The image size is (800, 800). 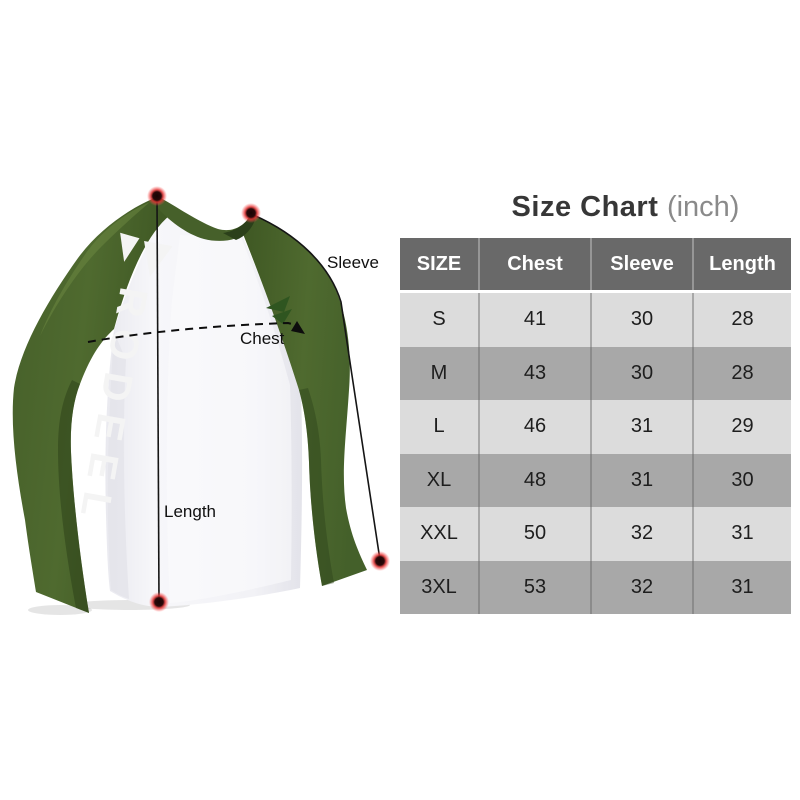 What do you see at coordinates (641, 264) in the screenshot?
I see `column-header-sleeve: Sleeve` at bounding box center [641, 264].